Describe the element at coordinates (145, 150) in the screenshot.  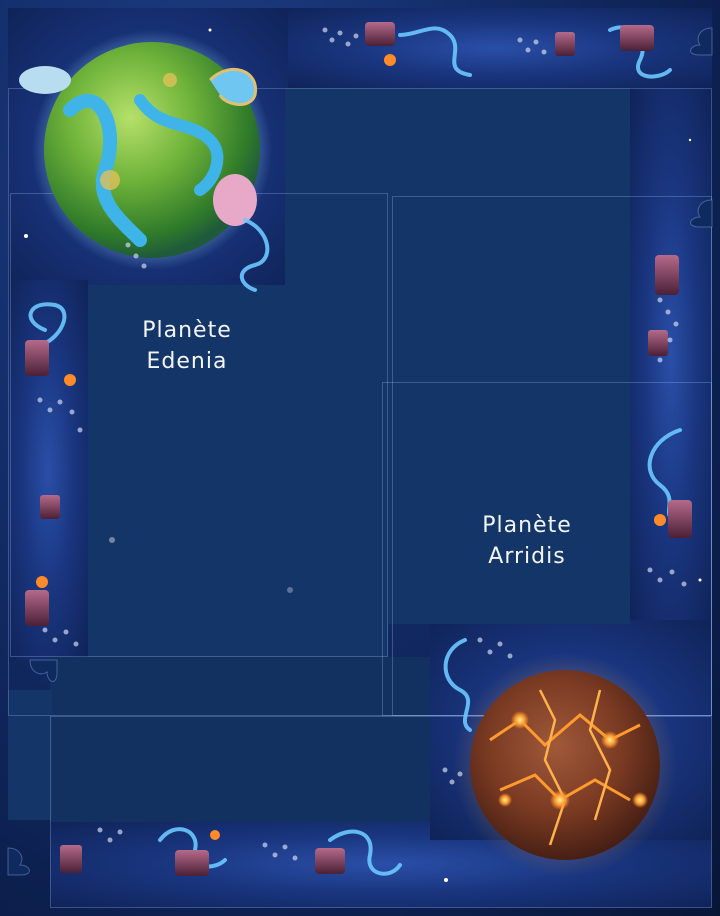
I see `planet-edenia-icon` at that location.